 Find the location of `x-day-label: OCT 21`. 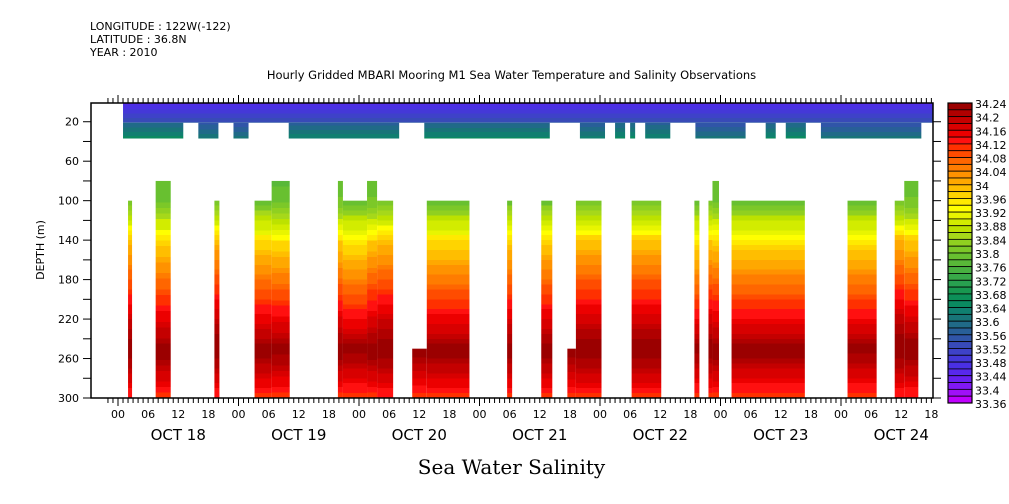

x-day-label: OCT 21 is located at coordinates (539, 435).